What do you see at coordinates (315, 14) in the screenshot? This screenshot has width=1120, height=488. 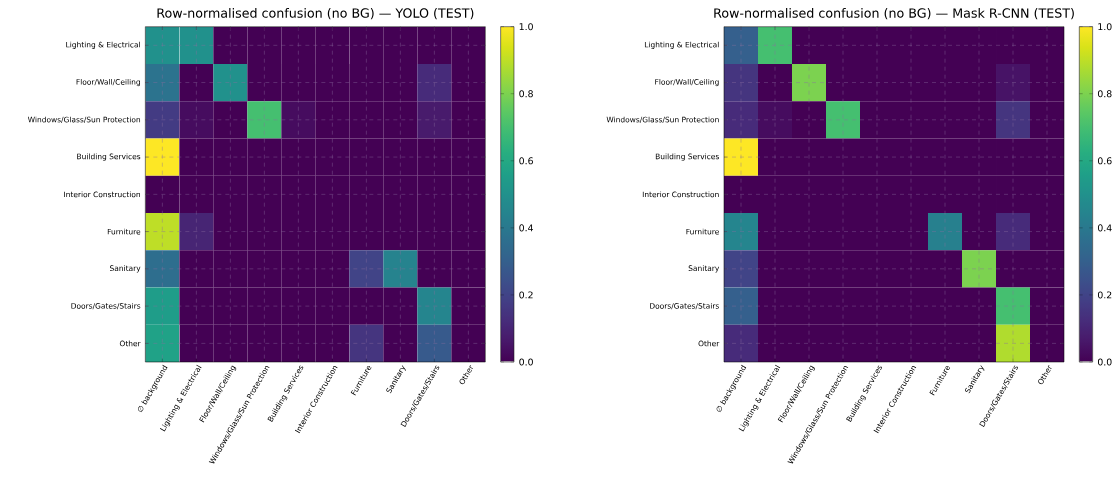 I see `chart-title: Row-normalised confusion (no BG) — YOLO (TEST)` at bounding box center [315, 14].